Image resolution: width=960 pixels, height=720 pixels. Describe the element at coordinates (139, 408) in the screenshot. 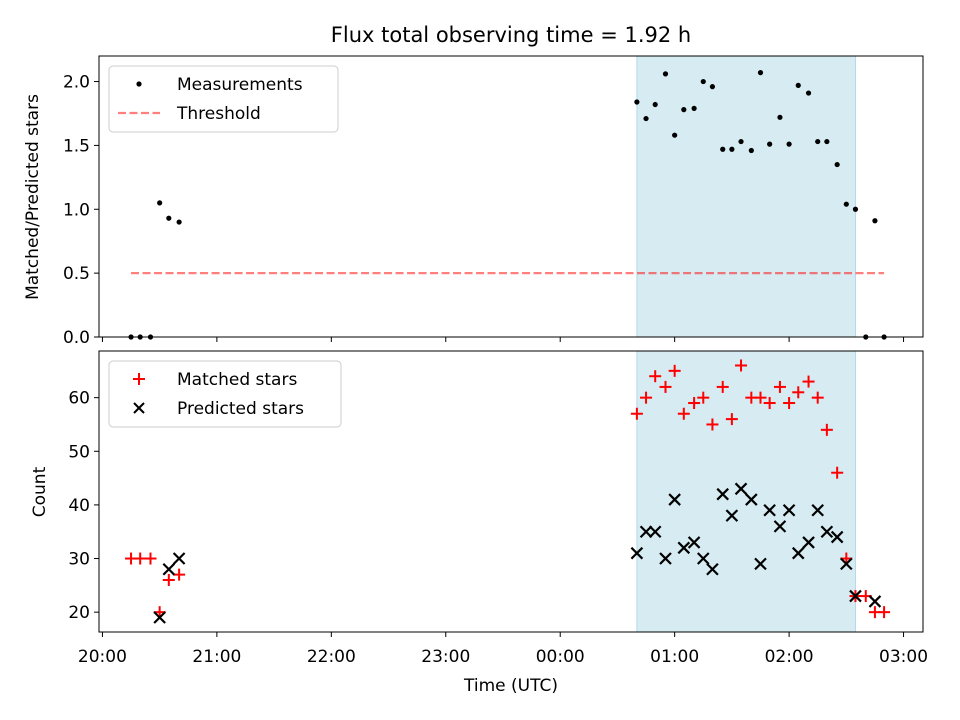

I see `legend-predicted-marker` at that location.